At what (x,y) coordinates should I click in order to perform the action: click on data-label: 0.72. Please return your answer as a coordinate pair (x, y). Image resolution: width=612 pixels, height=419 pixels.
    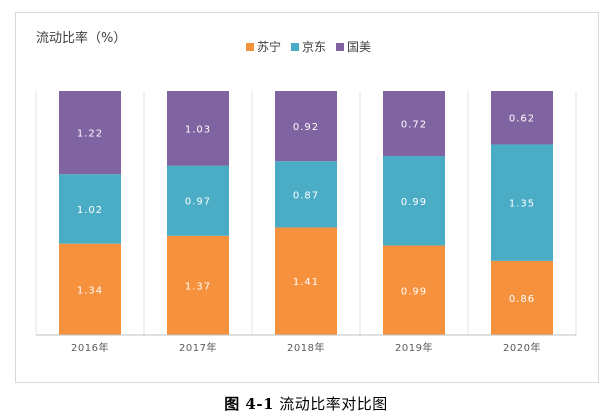
    Looking at the image, I should click on (414, 125).